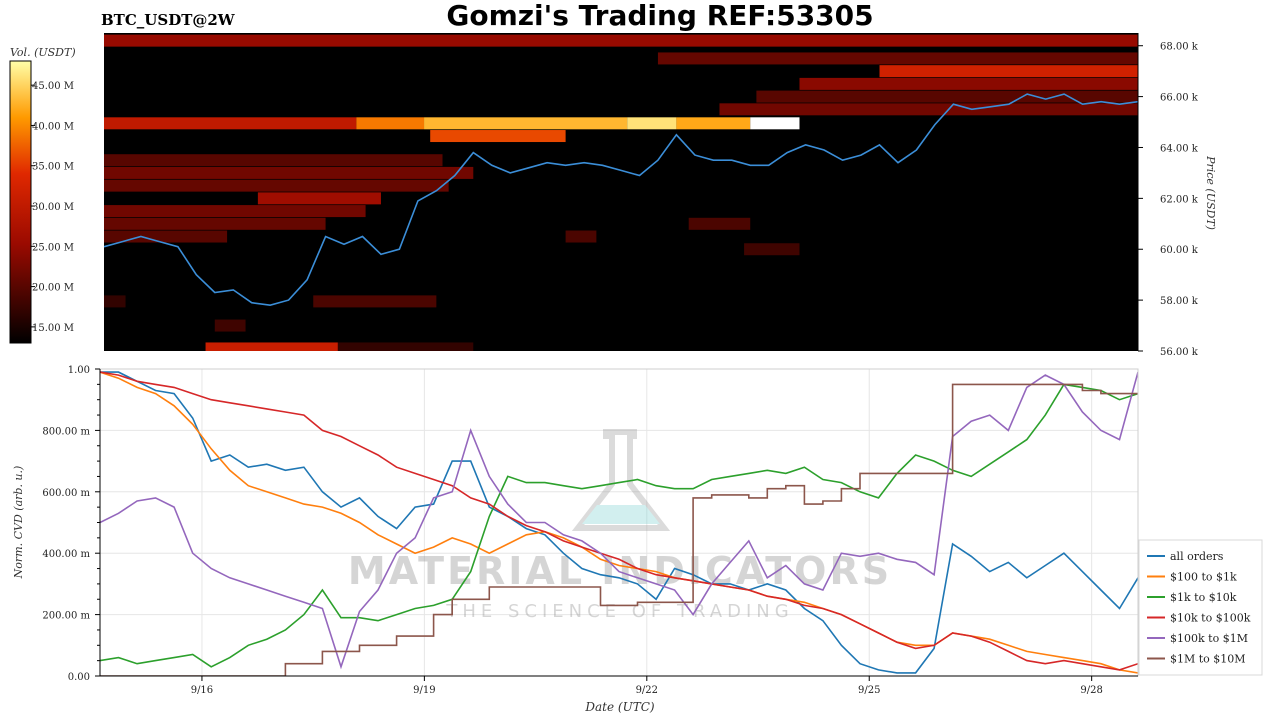  I want to click on cvd-y-tick-label: 0.00, so click(79, 677).